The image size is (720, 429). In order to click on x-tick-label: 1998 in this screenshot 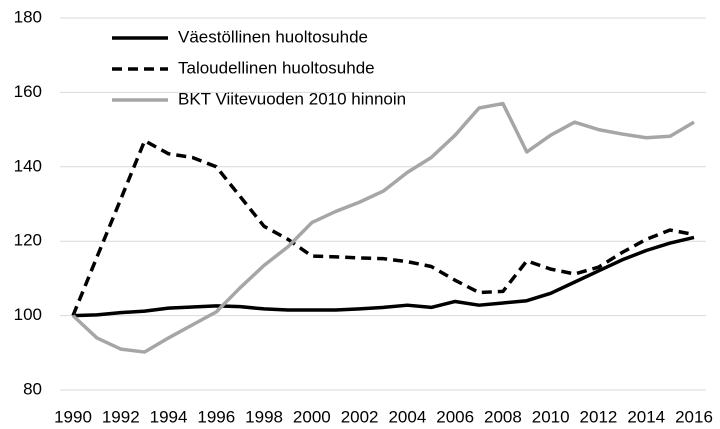, I will do `click(264, 416)`.